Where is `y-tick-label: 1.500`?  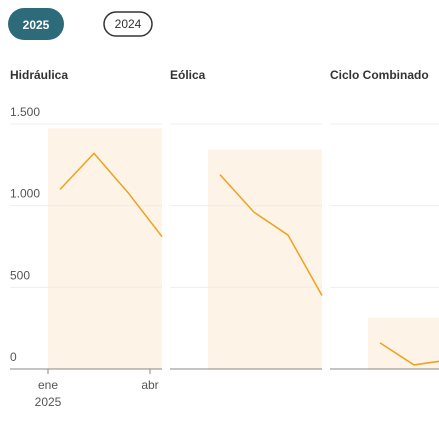
y-tick-label: 1.500 is located at coordinates (25, 112).